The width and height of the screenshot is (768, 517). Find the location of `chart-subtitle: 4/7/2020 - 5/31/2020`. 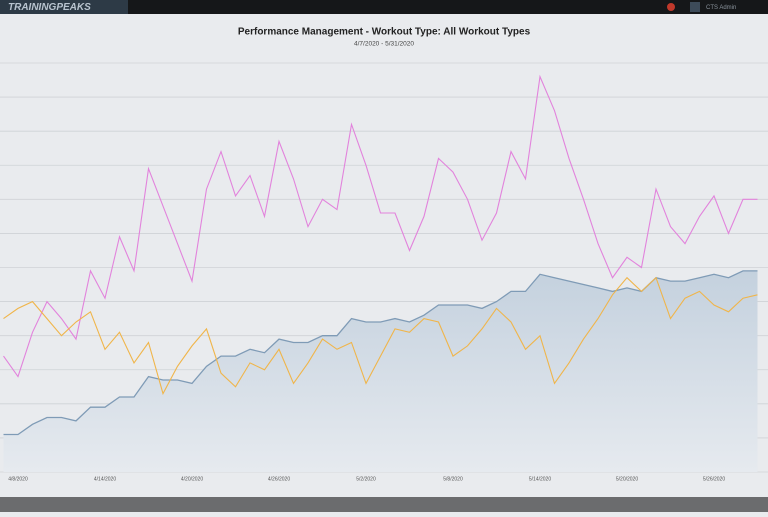

chart-subtitle: 4/7/2020 - 5/31/2020 is located at coordinates (384, 44).